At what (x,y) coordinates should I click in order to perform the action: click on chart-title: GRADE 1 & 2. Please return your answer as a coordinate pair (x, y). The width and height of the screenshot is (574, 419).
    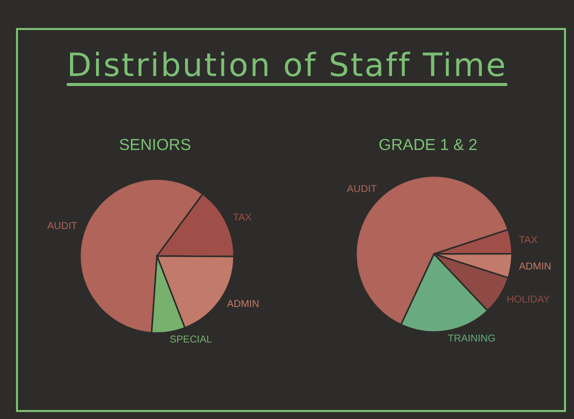
    Looking at the image, I should click on (428, 146).